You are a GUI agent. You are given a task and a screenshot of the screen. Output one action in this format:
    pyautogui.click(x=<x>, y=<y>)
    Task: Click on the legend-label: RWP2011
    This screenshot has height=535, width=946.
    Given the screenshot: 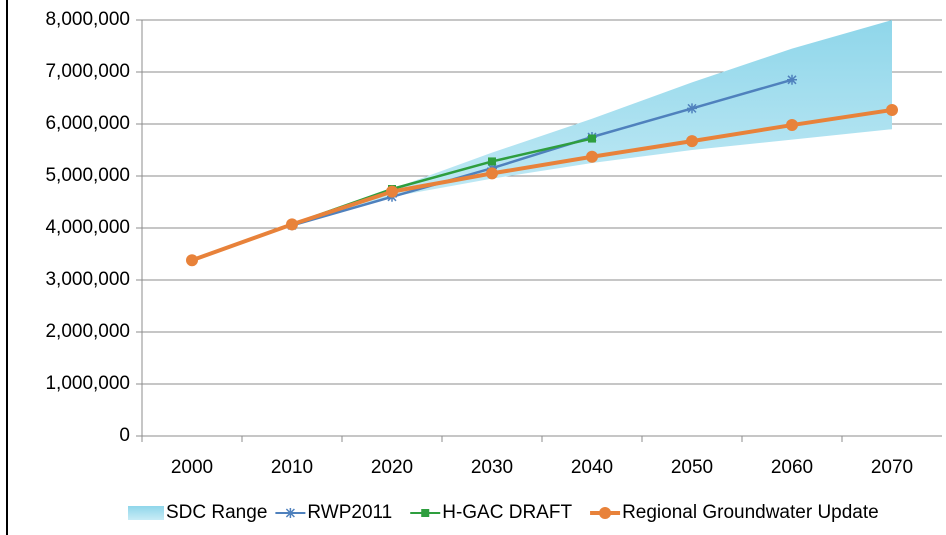 What is the action you would take?
    pyautogui.click(x=349, y=512)
    